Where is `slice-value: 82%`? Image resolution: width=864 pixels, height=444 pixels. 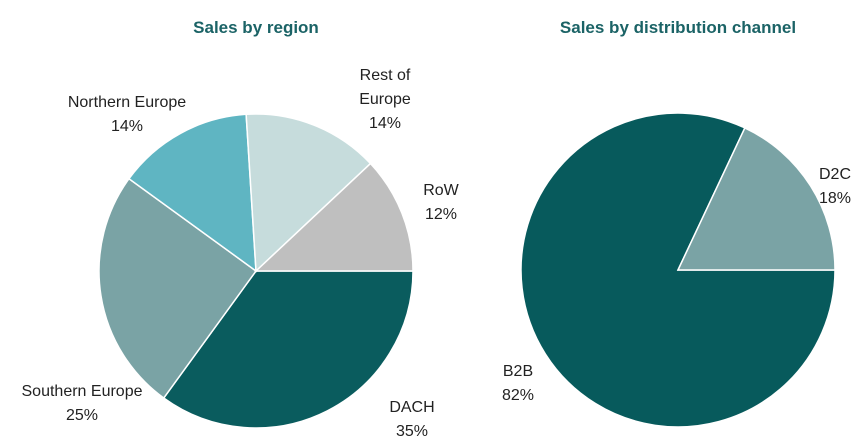 slice-value: 82% is located at coordinates (518, 395).